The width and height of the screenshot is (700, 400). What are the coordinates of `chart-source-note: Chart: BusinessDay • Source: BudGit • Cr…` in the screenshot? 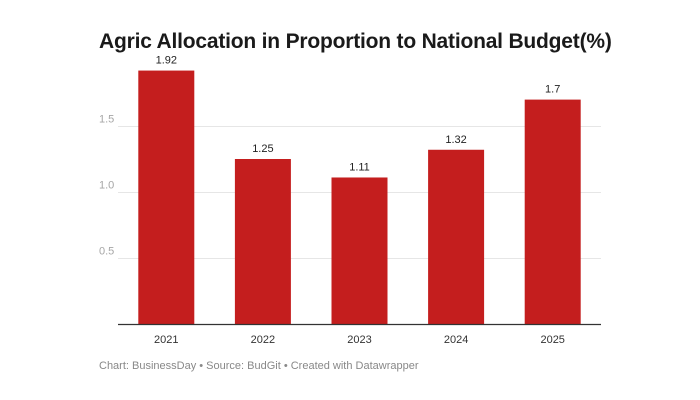 It's located at (259, 366).